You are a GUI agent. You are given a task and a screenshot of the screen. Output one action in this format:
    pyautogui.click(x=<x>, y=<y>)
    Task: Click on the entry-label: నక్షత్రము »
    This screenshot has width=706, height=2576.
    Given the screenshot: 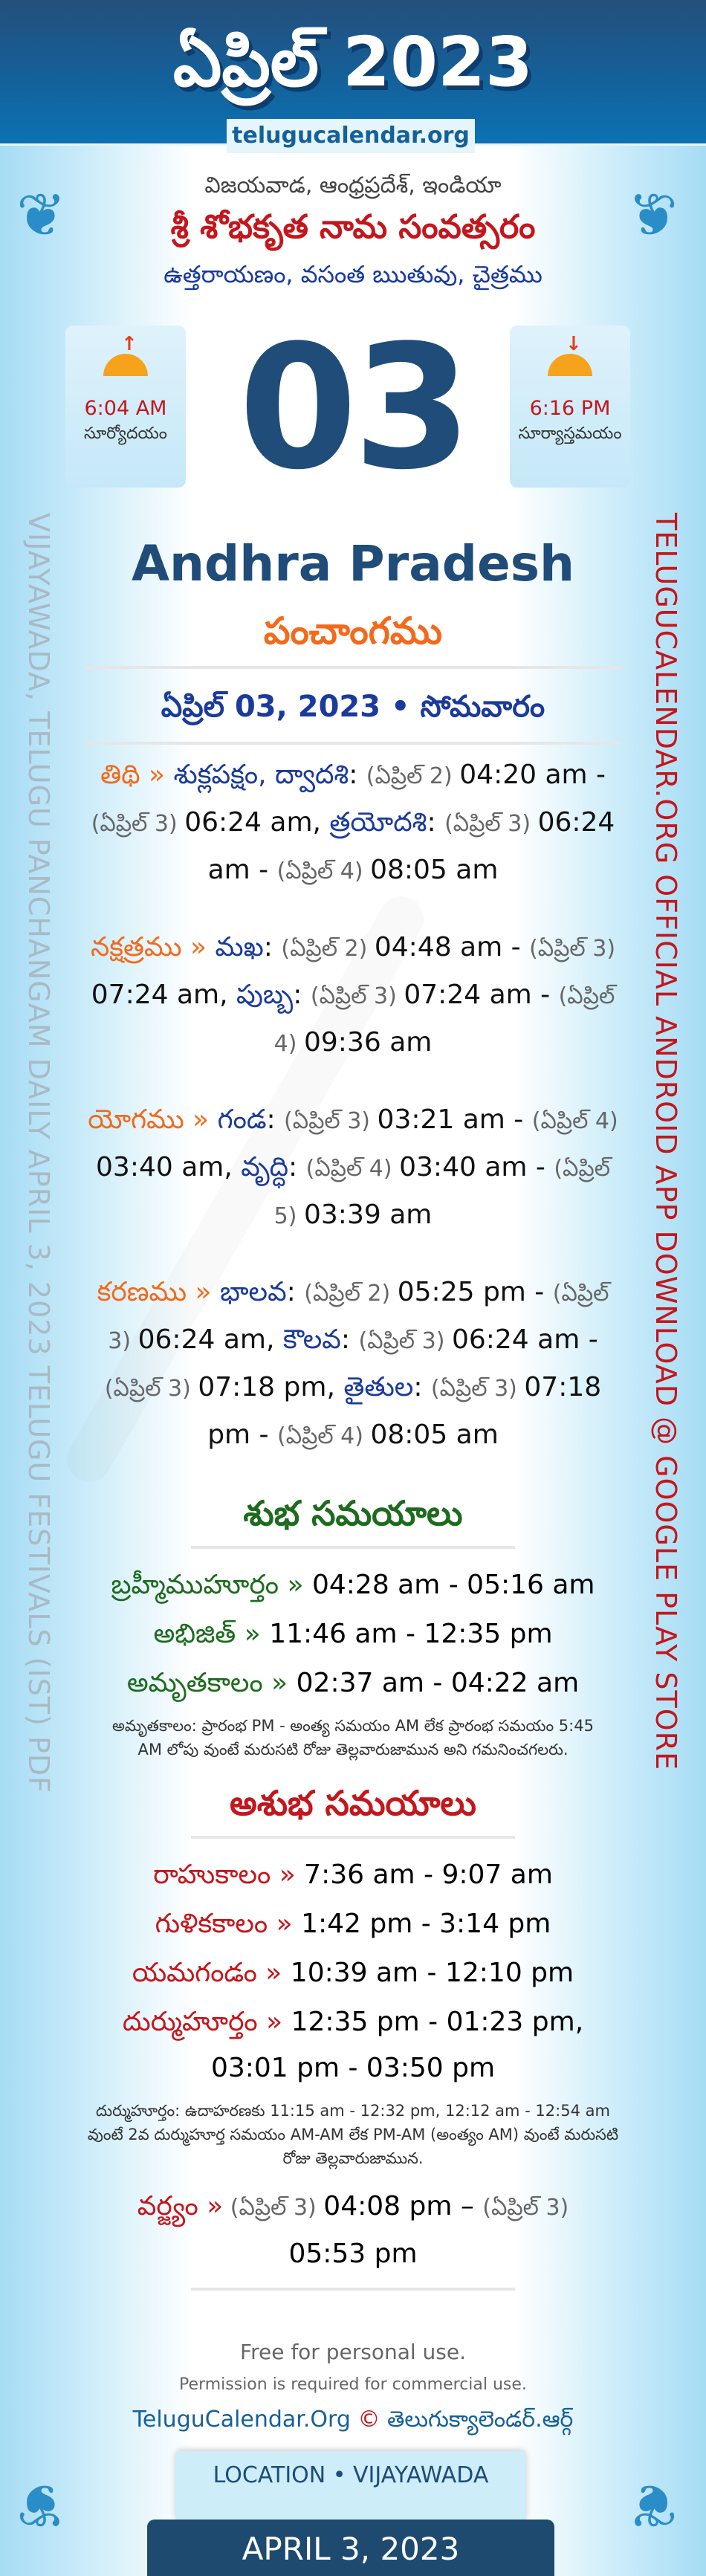 What is the action you would take?
    pyautogui.click(x=153, y=947)
    